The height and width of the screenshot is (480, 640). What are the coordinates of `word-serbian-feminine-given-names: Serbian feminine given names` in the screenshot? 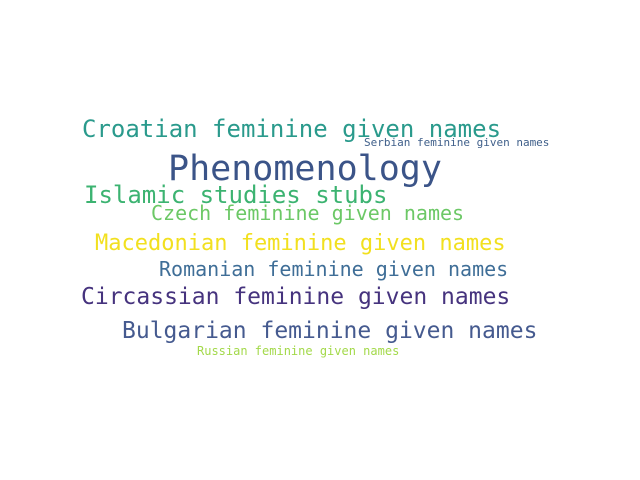 It's located at (457, 142).